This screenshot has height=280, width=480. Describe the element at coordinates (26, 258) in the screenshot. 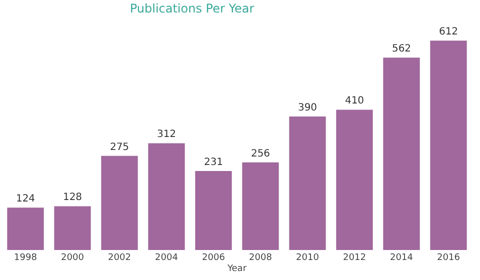

I see `x-tick-label: 1998` at that location.